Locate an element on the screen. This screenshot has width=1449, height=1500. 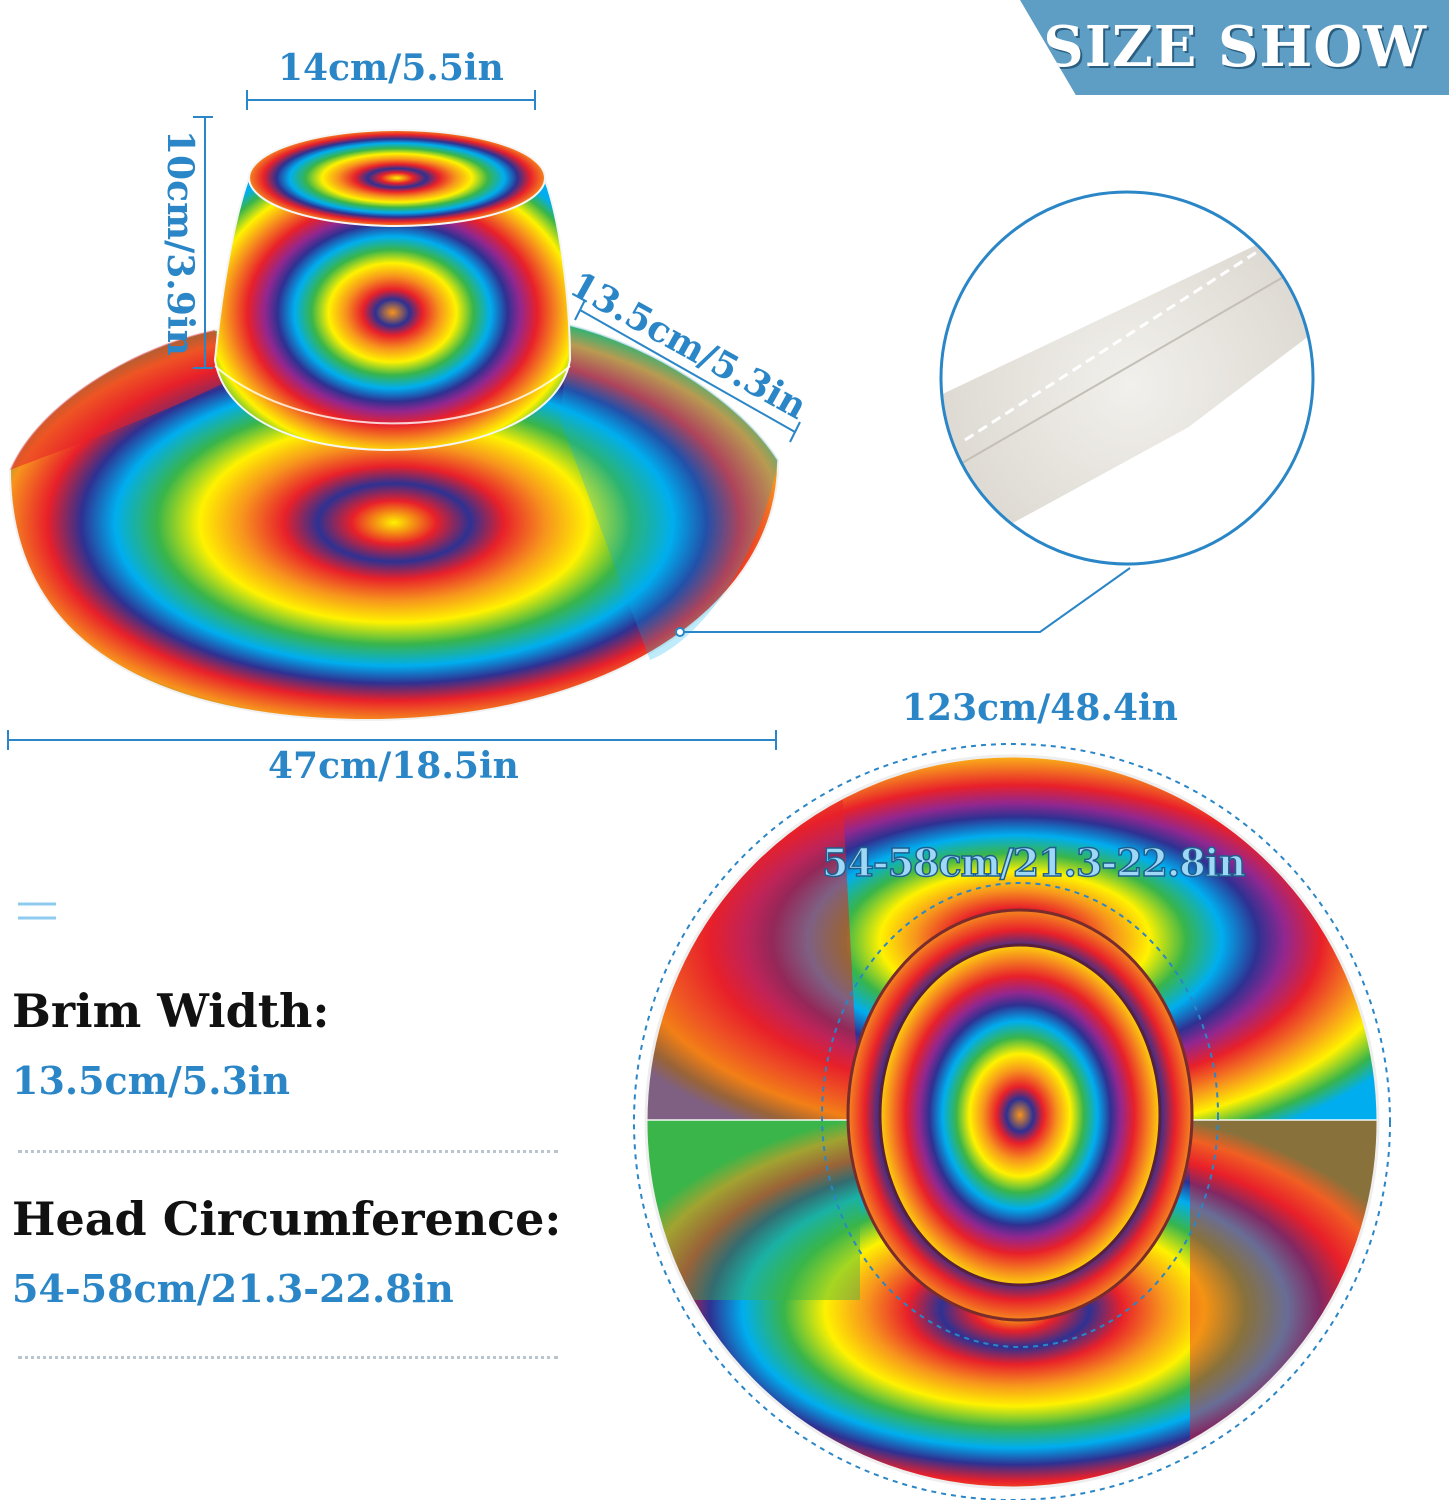
banner-title: SIZE SHOW is located at coordinates (1235, 47).